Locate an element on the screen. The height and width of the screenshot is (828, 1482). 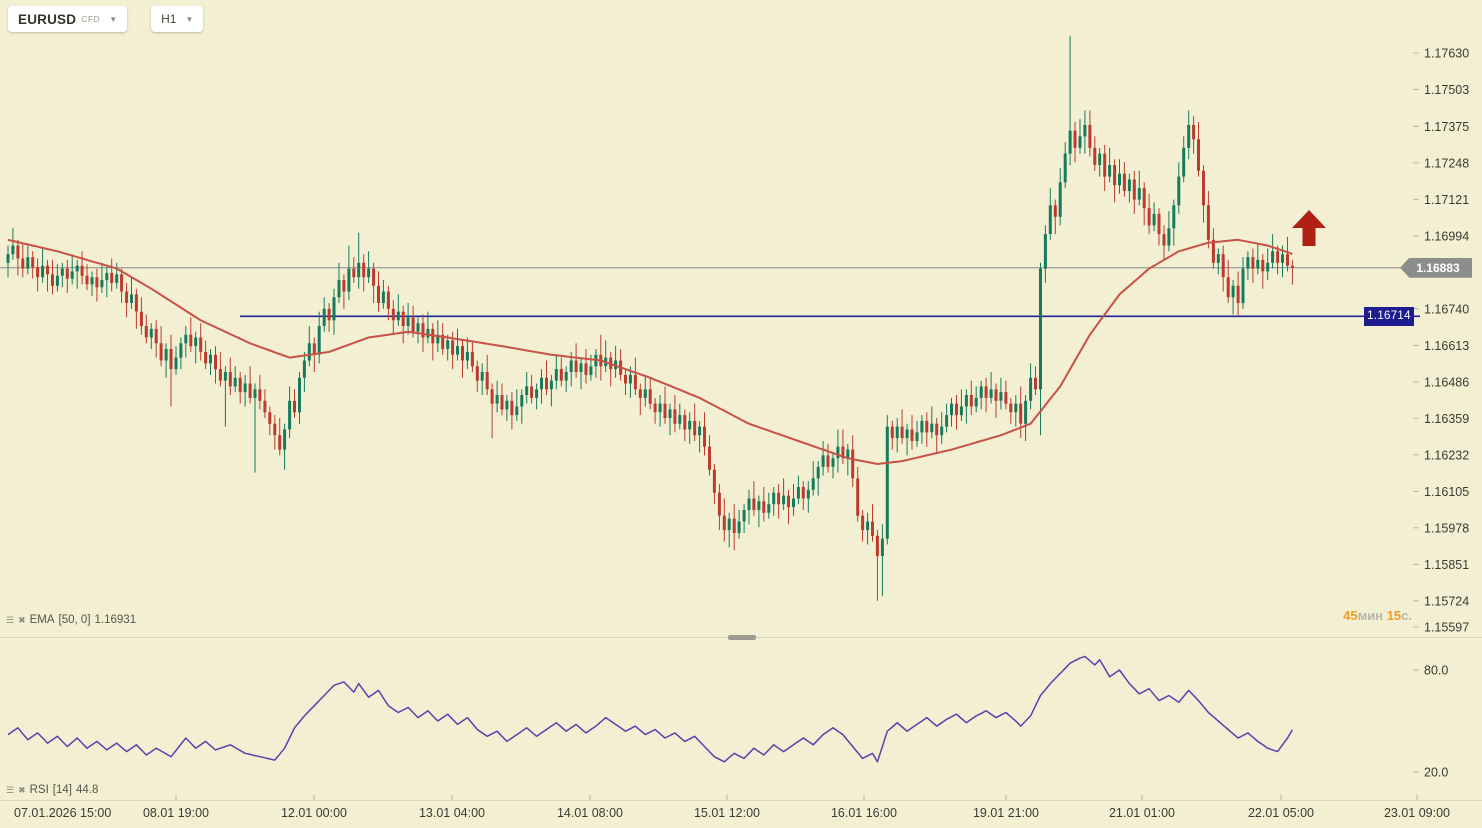
countdown-seconds-unit: с. is located at coordinates (1406, 615).